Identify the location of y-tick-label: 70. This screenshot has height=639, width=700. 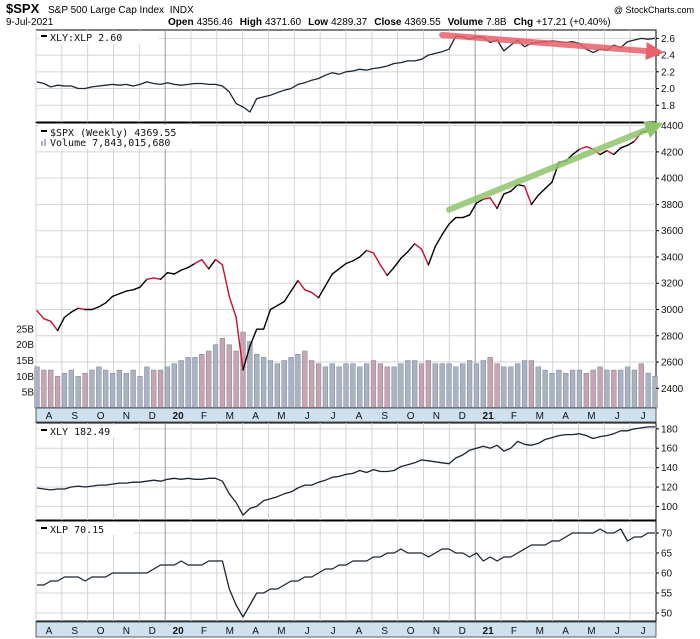
(667, 534).